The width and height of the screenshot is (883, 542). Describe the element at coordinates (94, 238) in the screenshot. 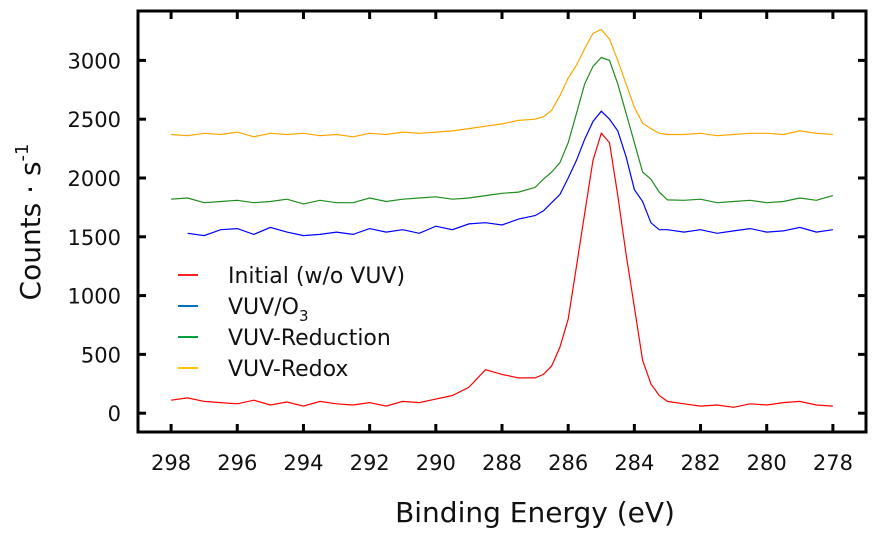

I see `y-tick-label: 1500` at that location.